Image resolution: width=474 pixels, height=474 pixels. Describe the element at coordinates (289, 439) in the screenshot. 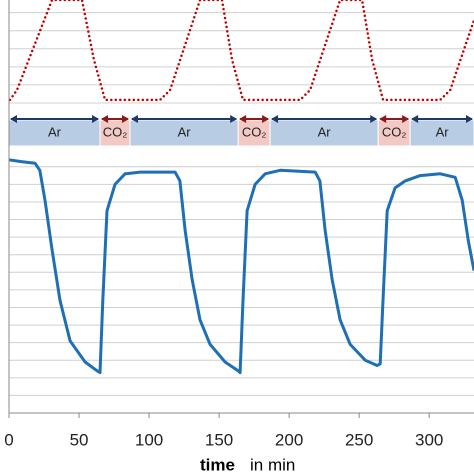

I see `x-tick-label: 200` at that location.